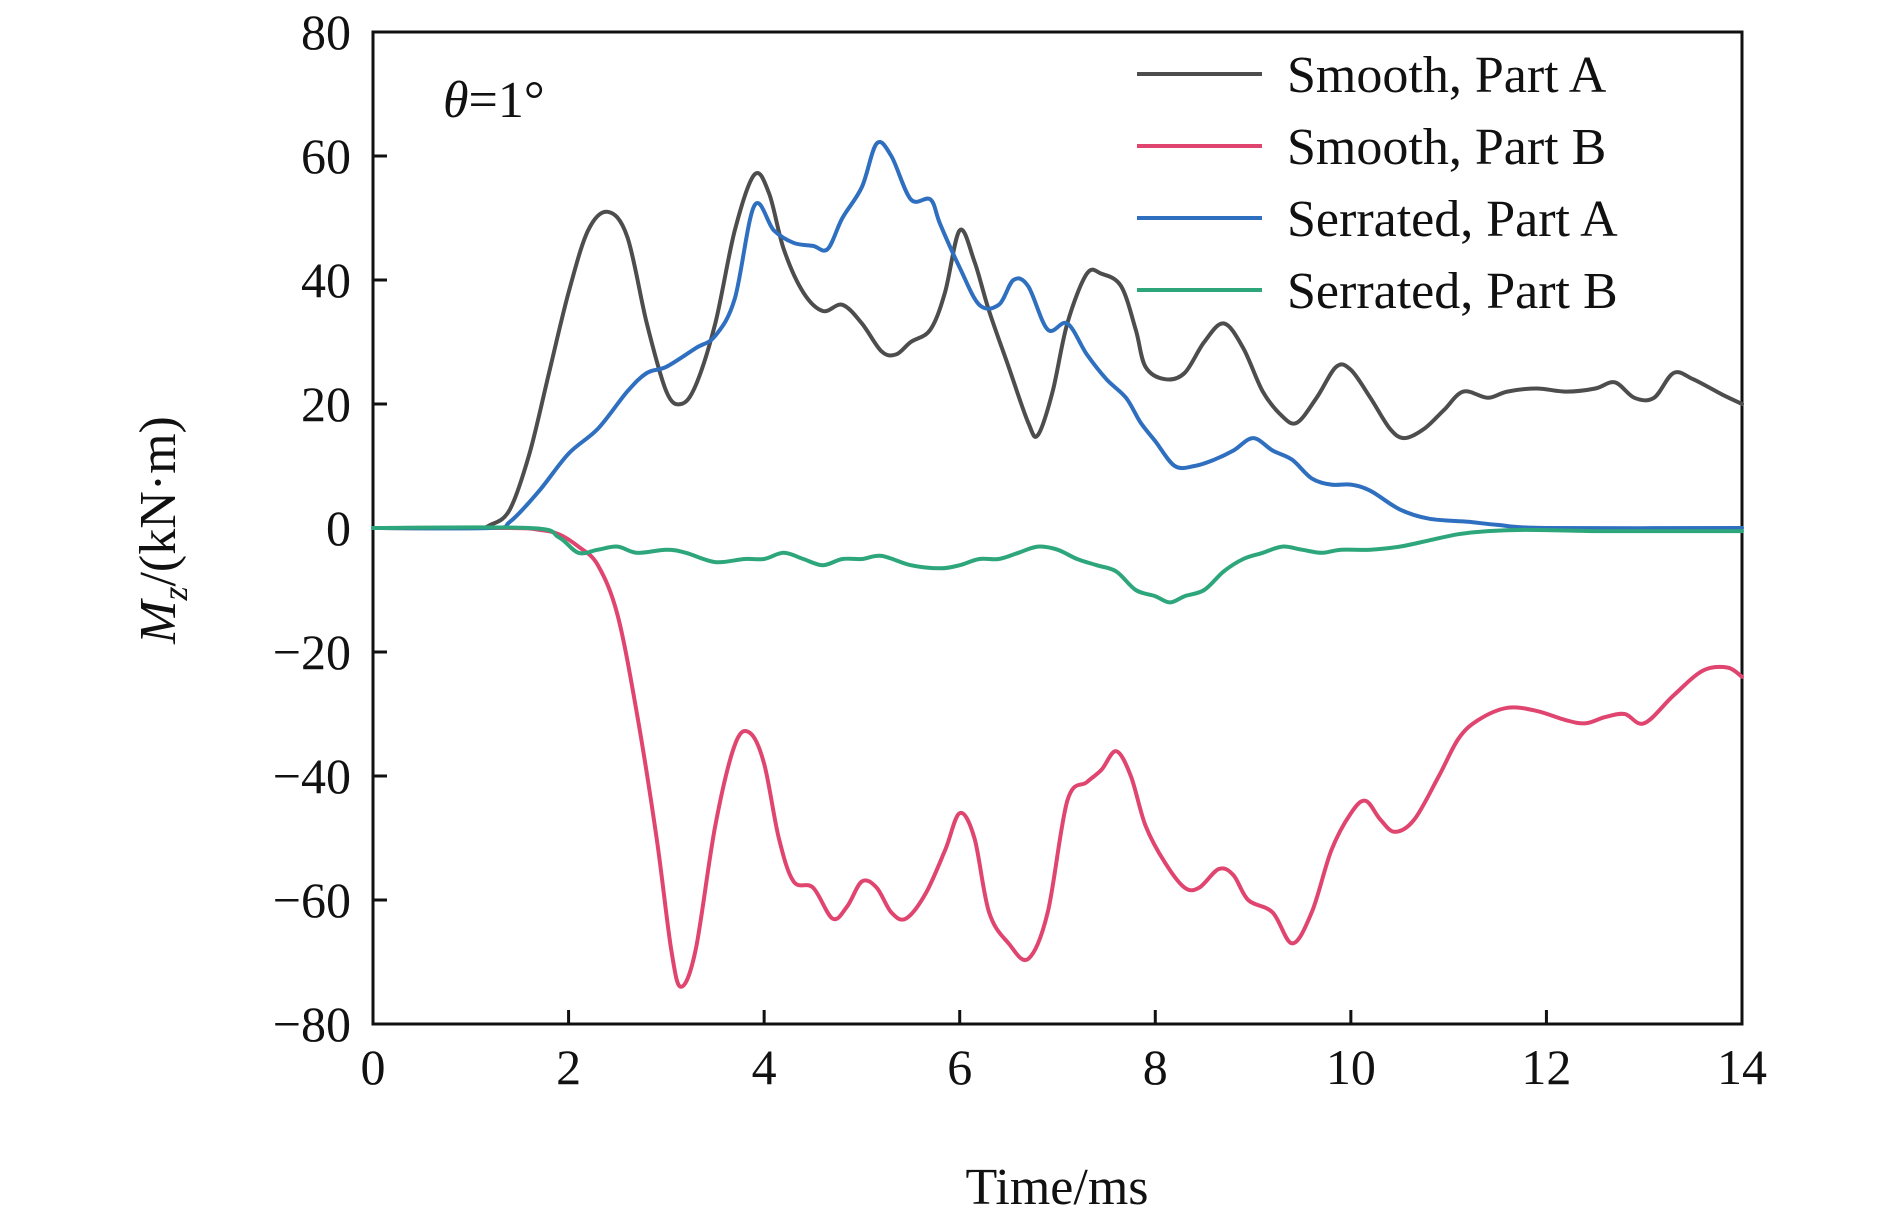  Describe the element at coordinates (1742, 1067) in the screenshot. I see `x-tick-label: 14` at that location.